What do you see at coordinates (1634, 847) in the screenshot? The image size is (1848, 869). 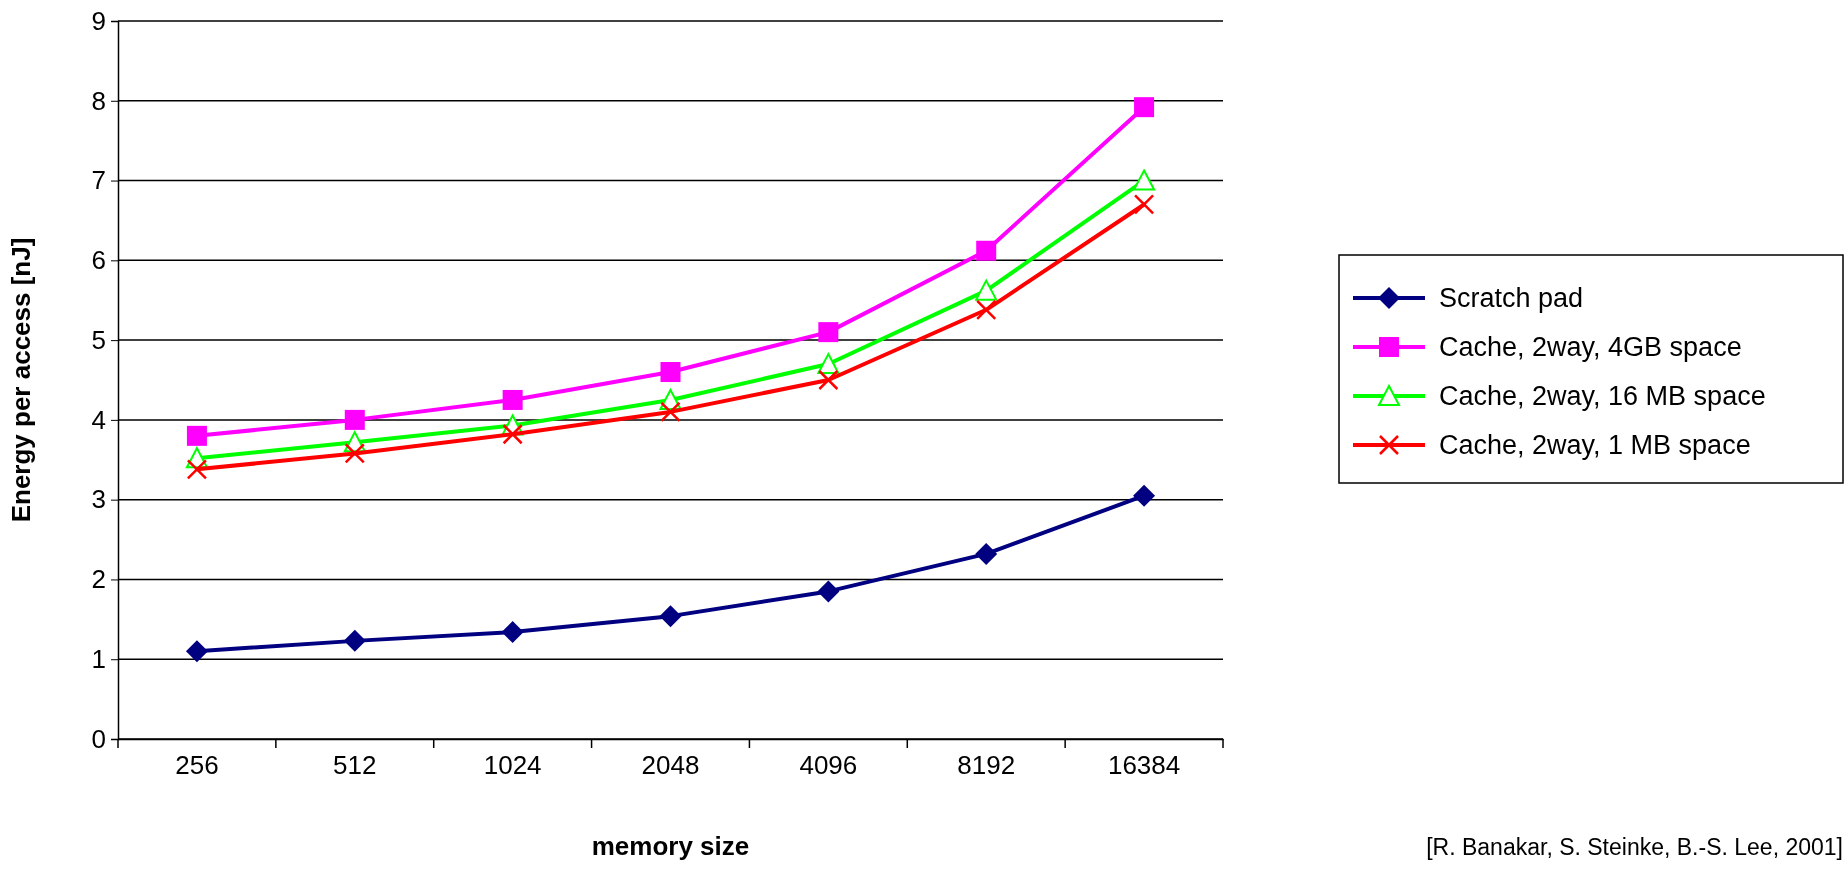 I see `text: [R. Banakar, S. Steinke, B.-S. Lee, 2001]` at bounding box center [1634, 847].